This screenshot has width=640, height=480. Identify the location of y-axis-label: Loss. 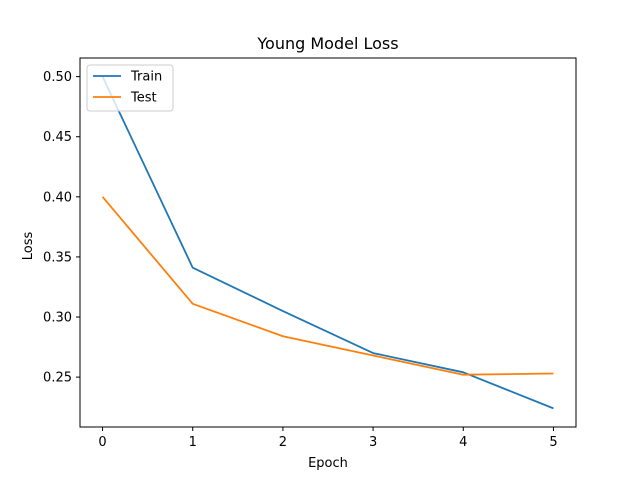
(28, 246).